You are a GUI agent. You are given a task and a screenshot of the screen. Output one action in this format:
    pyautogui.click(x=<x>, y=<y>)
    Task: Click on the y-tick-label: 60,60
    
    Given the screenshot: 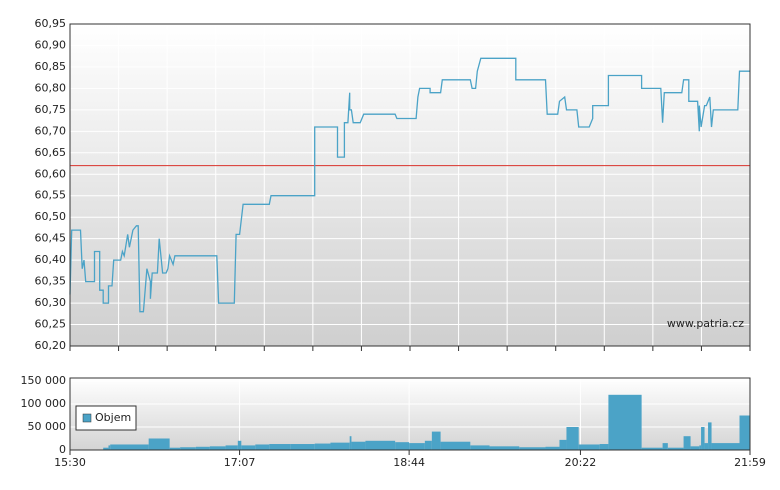 What is the action you would take?
    pyautogui.click(x=51, y=173)
    